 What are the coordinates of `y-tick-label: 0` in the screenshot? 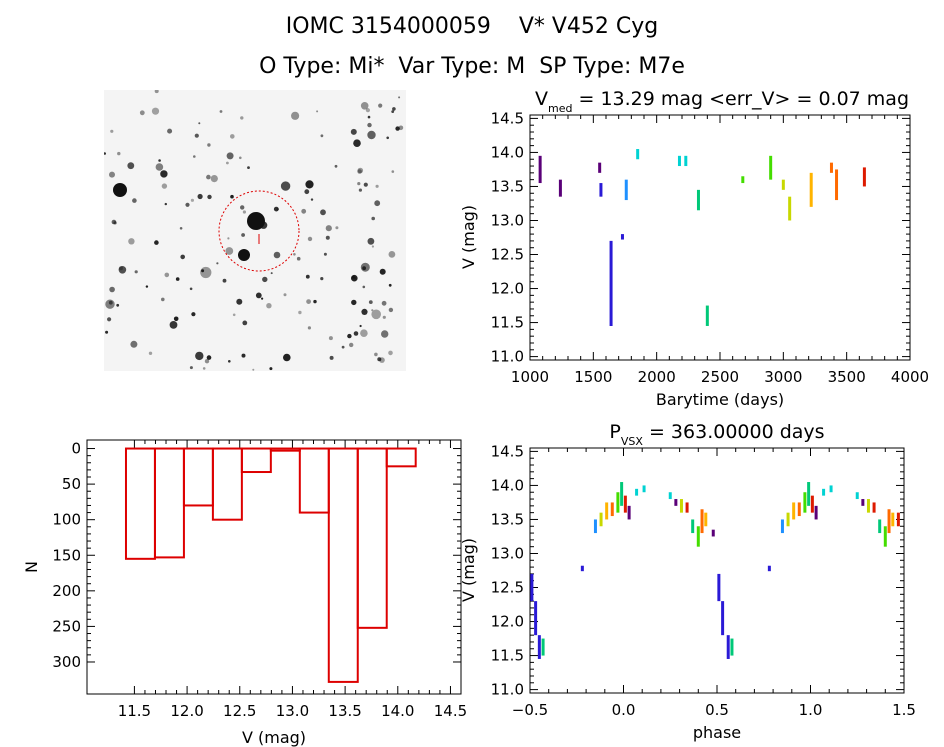 It's located at (76, 449).